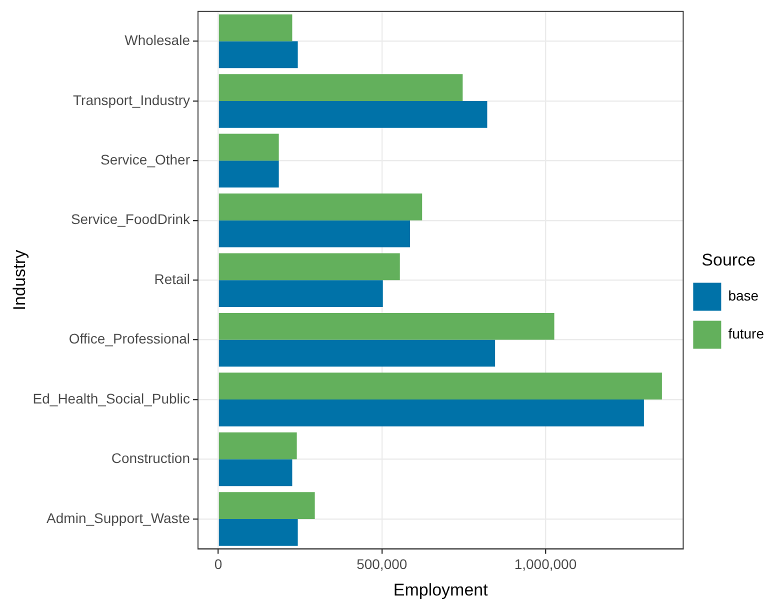  What do you see at coordinates (218, 564) in the screenshot?
I see `x-tick-label: 0` at bounding box center [218, 564].